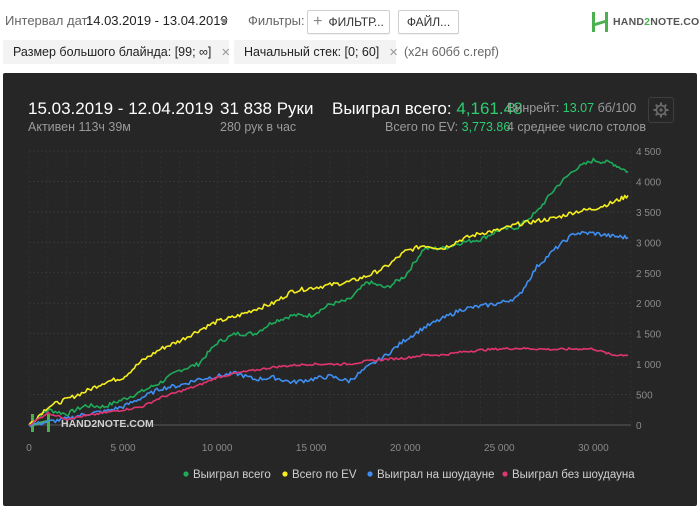  I want to click on total-won: Выиграл всего: 4,161.48, so click(427, 108).